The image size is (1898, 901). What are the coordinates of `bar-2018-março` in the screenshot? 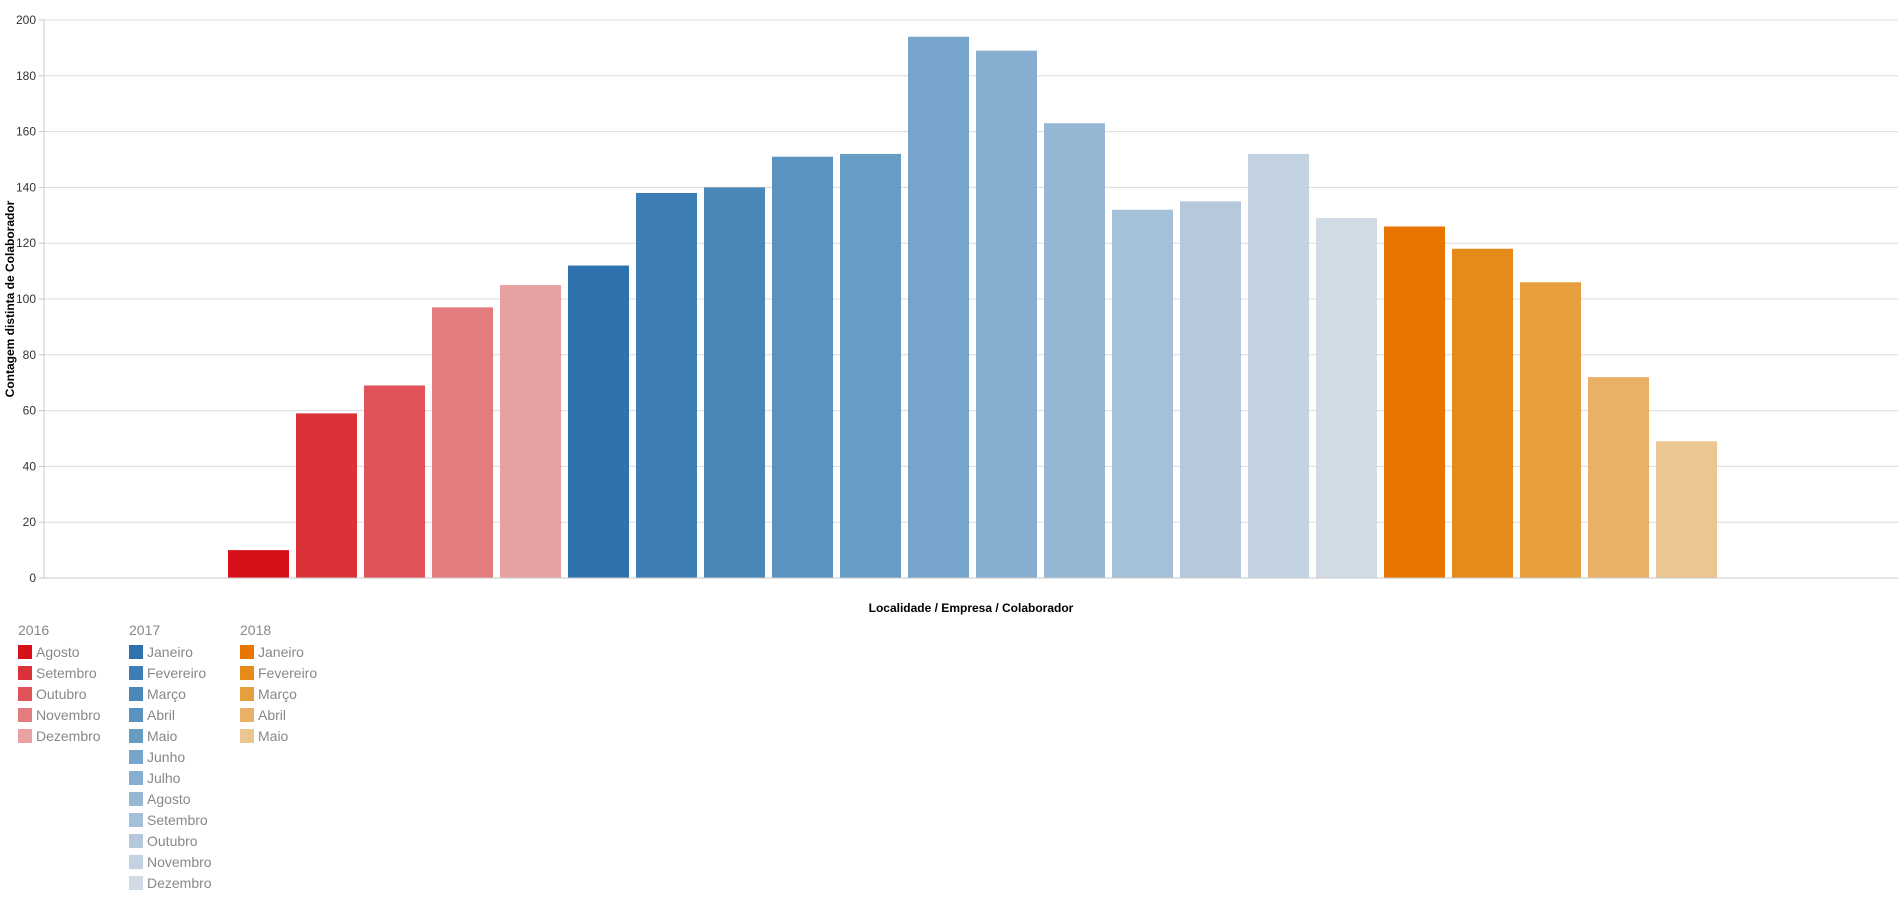 It's located at (1550, 430).